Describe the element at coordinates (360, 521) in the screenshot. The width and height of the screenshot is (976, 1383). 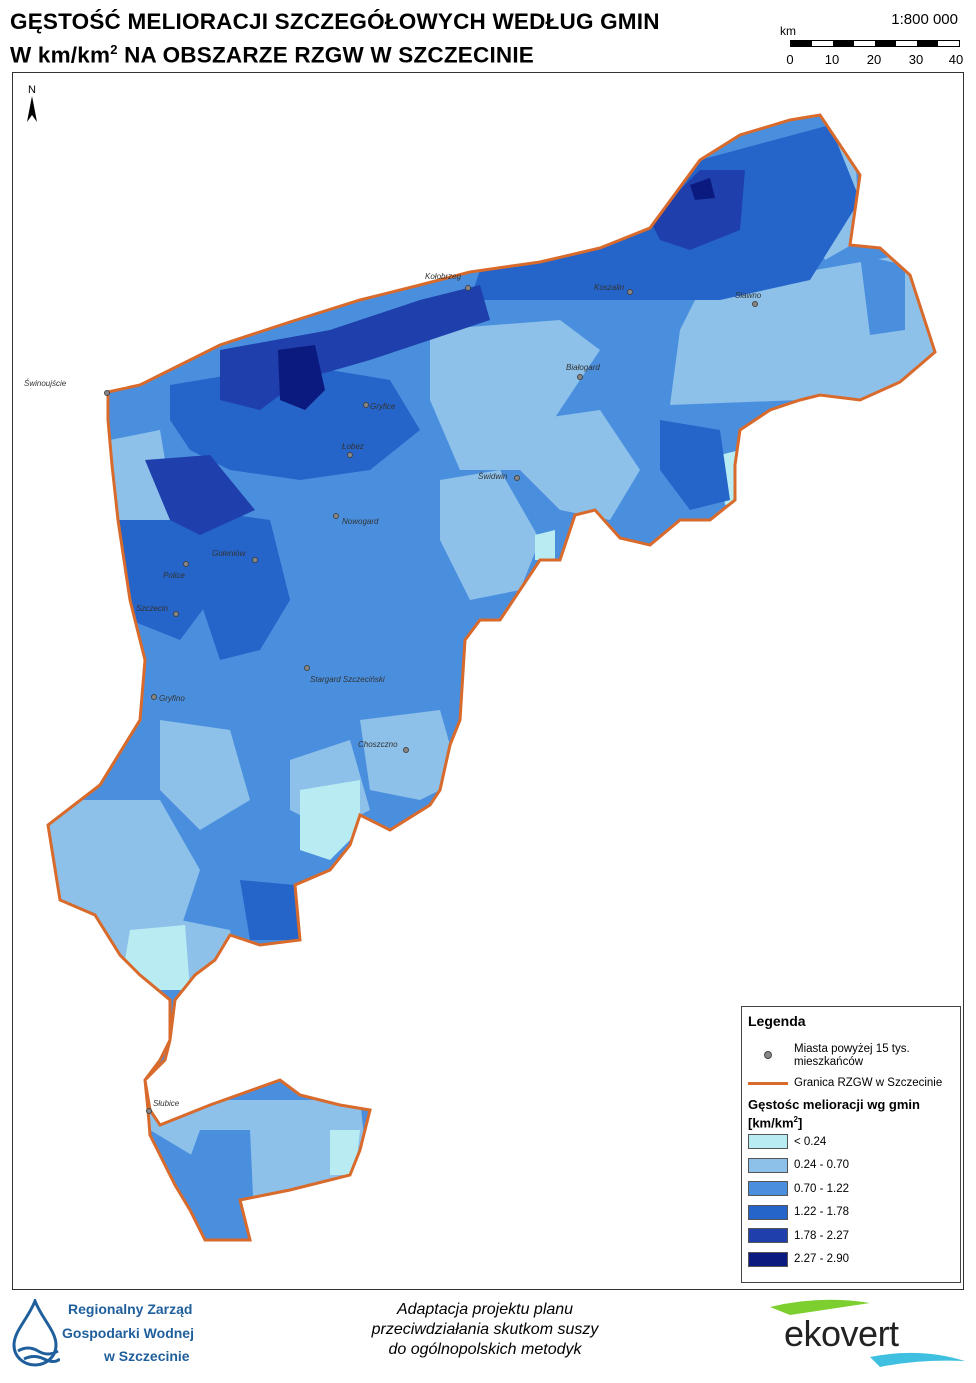
I see `town-label: Nowogard` at that location.